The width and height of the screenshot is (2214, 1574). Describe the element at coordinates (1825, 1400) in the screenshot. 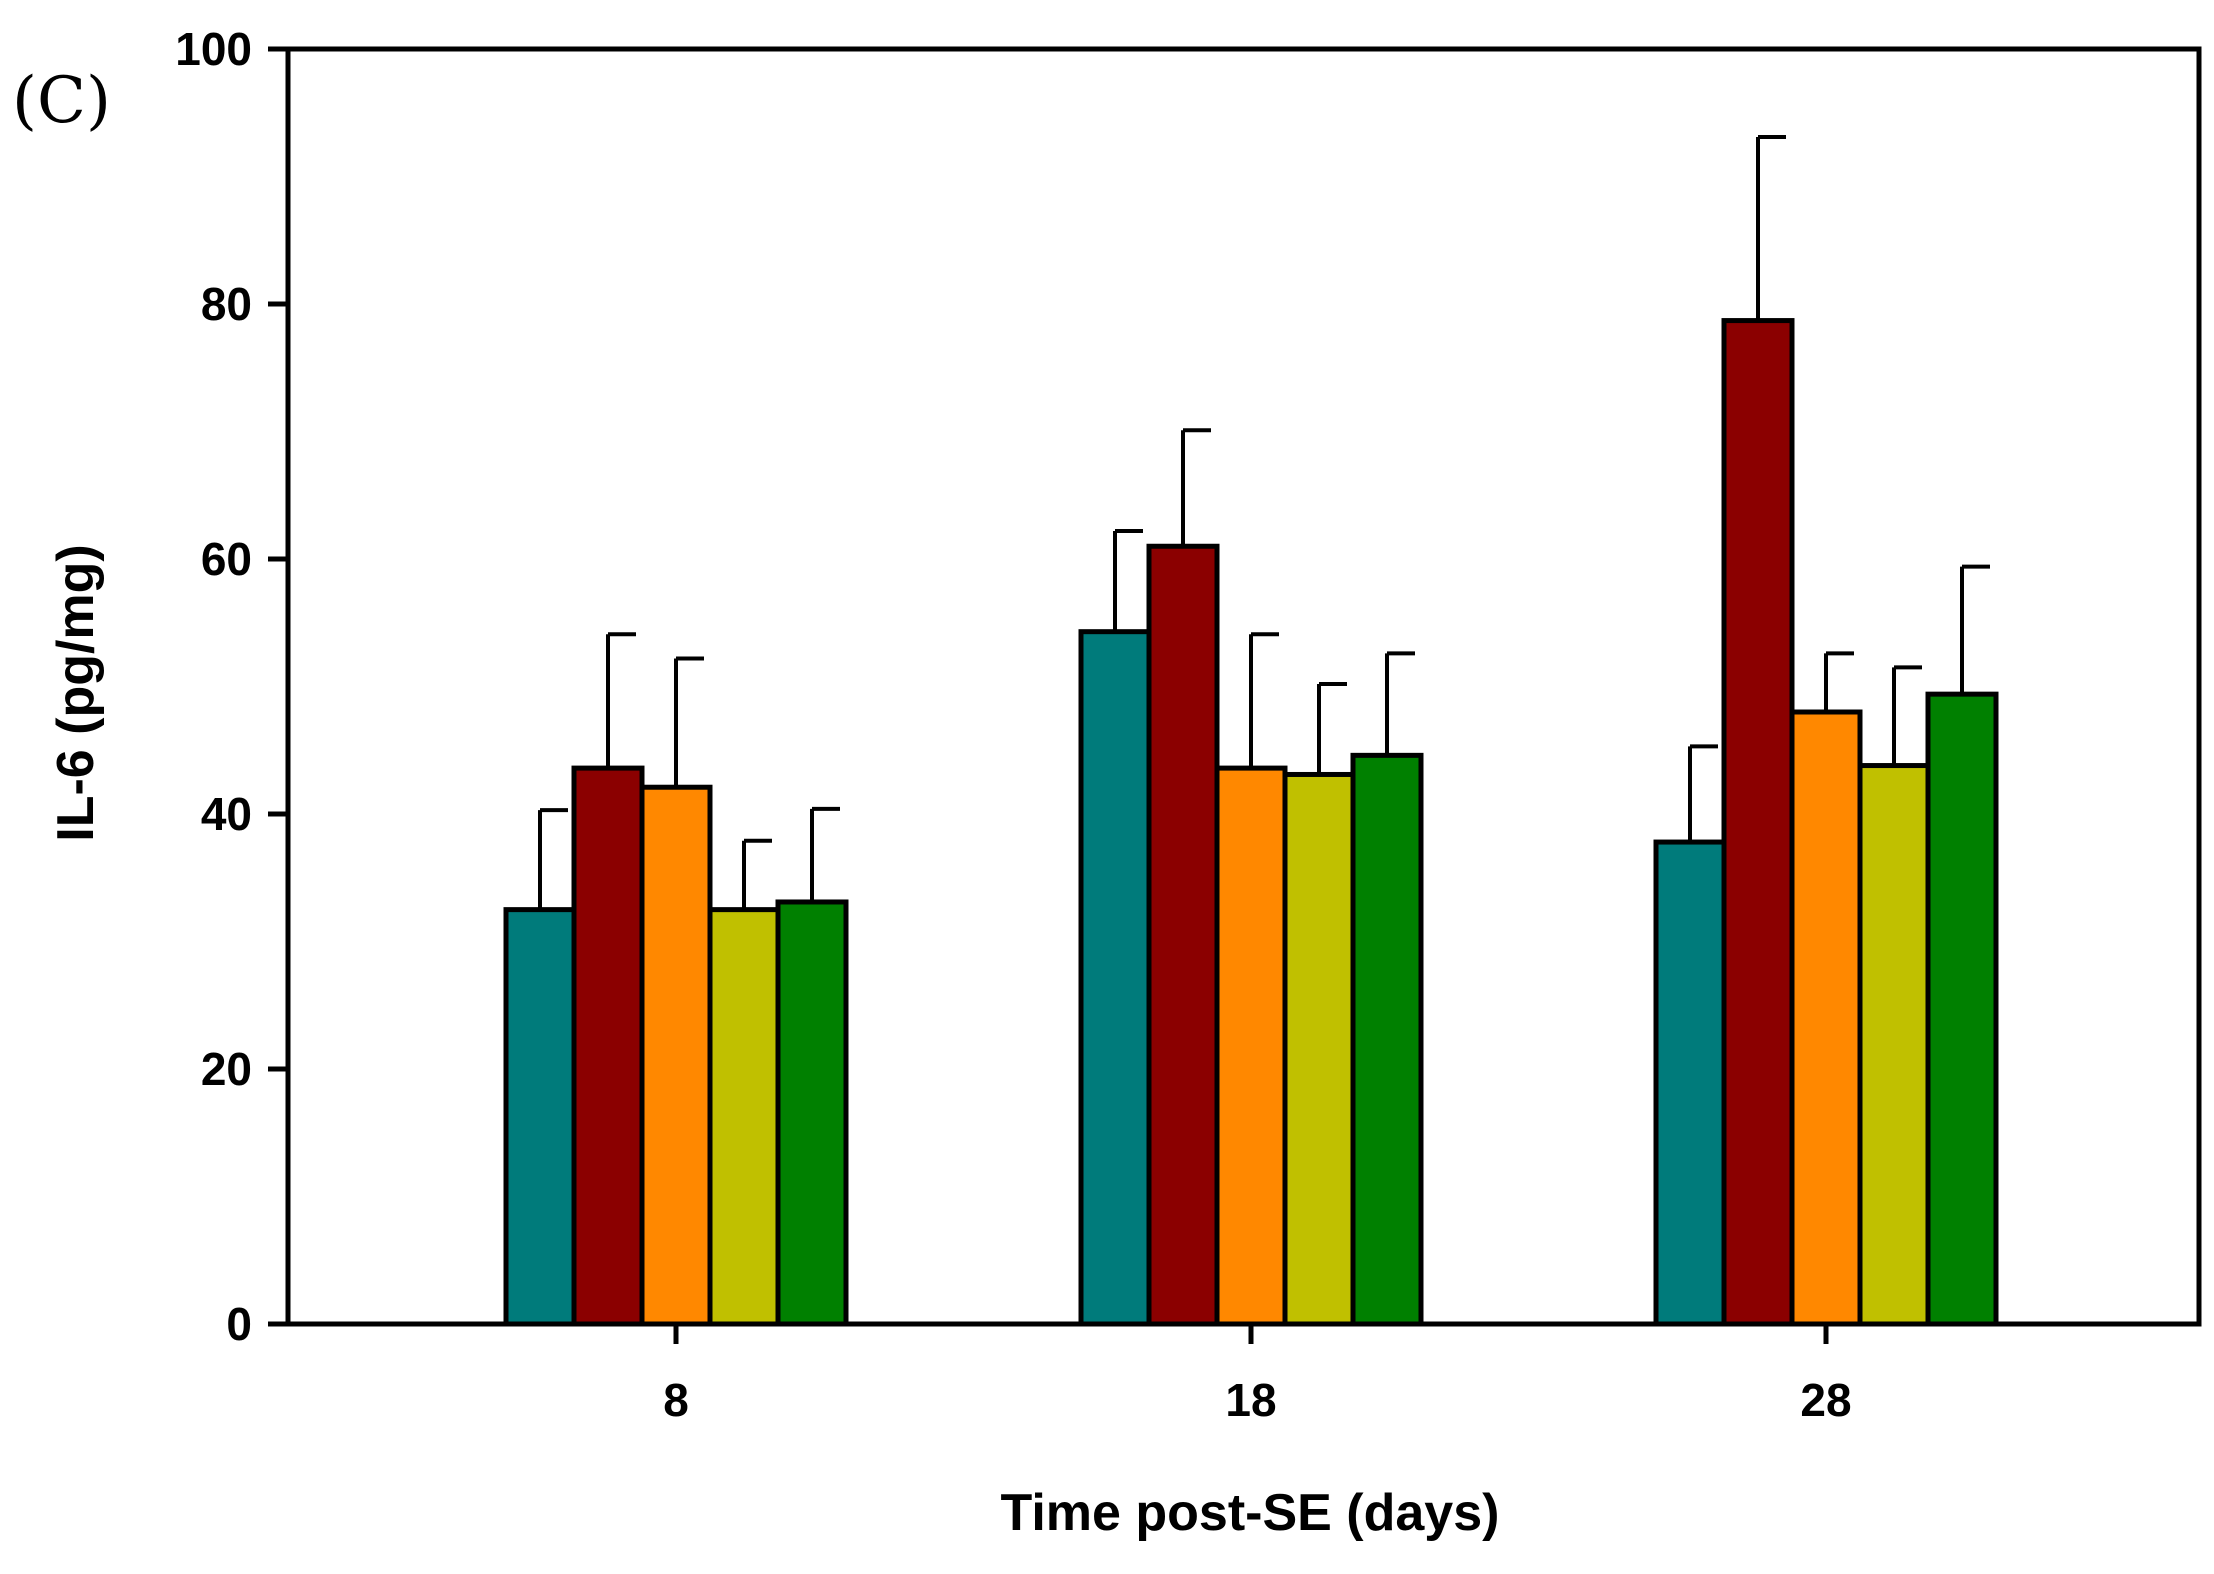

I see `x-tick-label: 28` at that location.